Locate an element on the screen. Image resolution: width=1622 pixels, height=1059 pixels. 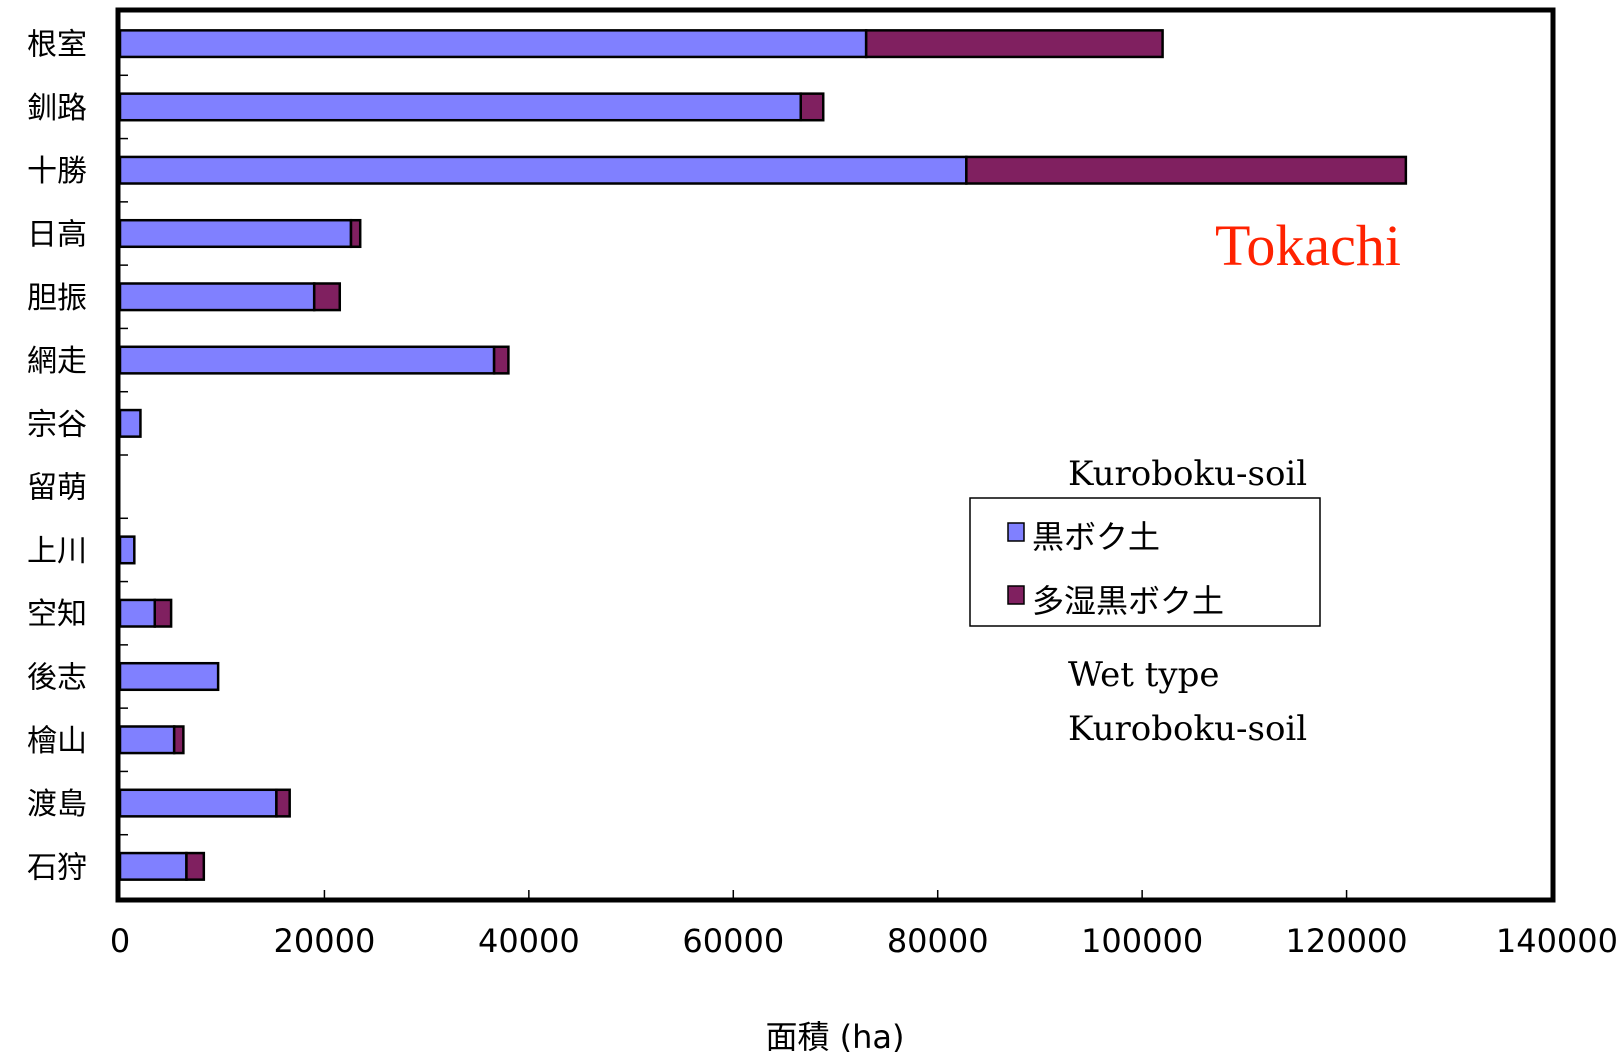
bar-渡島-series-0 is located at coordinates (198, 803).